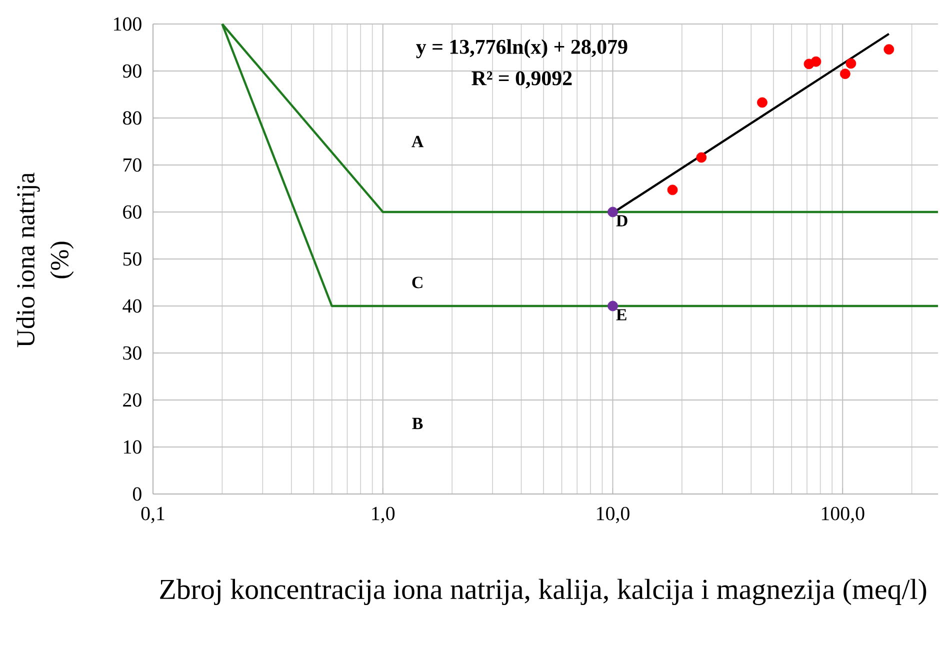  I want to click on y-tick-label: 90, so click(132, 71).